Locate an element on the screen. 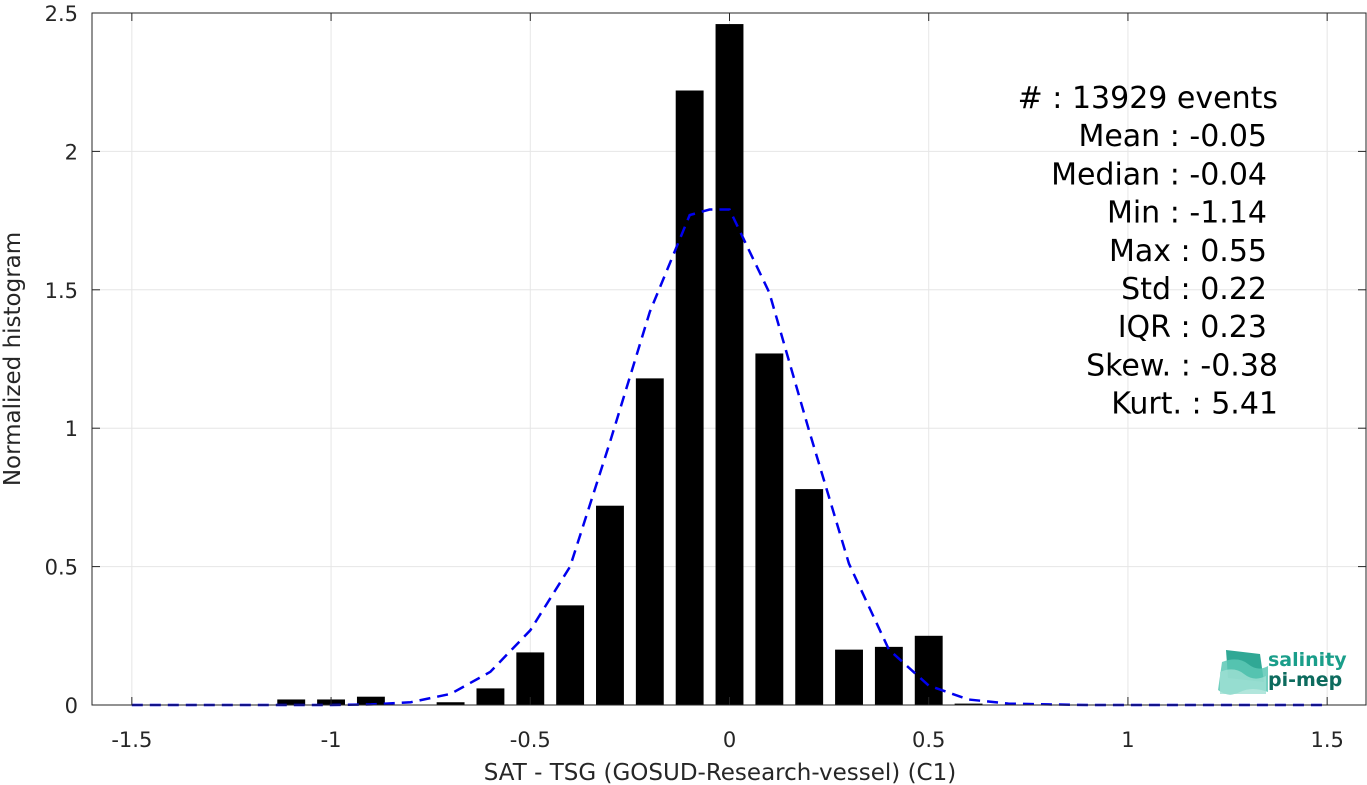  y-tick-label: 0.5 is located at coordinates (61, 568).